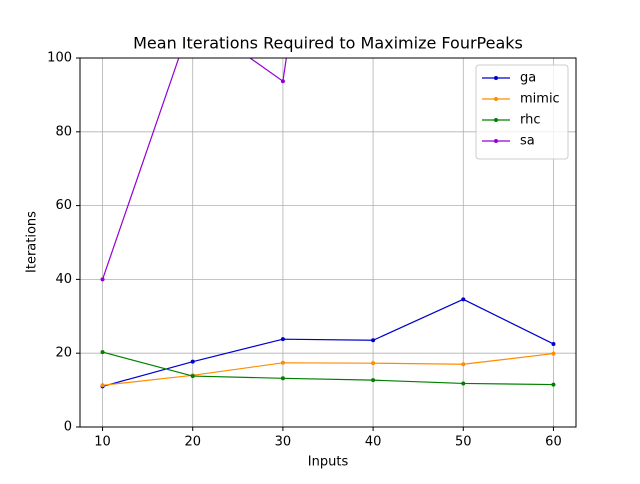 The width and height of the screenshot is (640, 484). What do you see at coordinates (540, 99) in the screenshot?
I see `legend-label: mimic` at bounding box center [540, 99].